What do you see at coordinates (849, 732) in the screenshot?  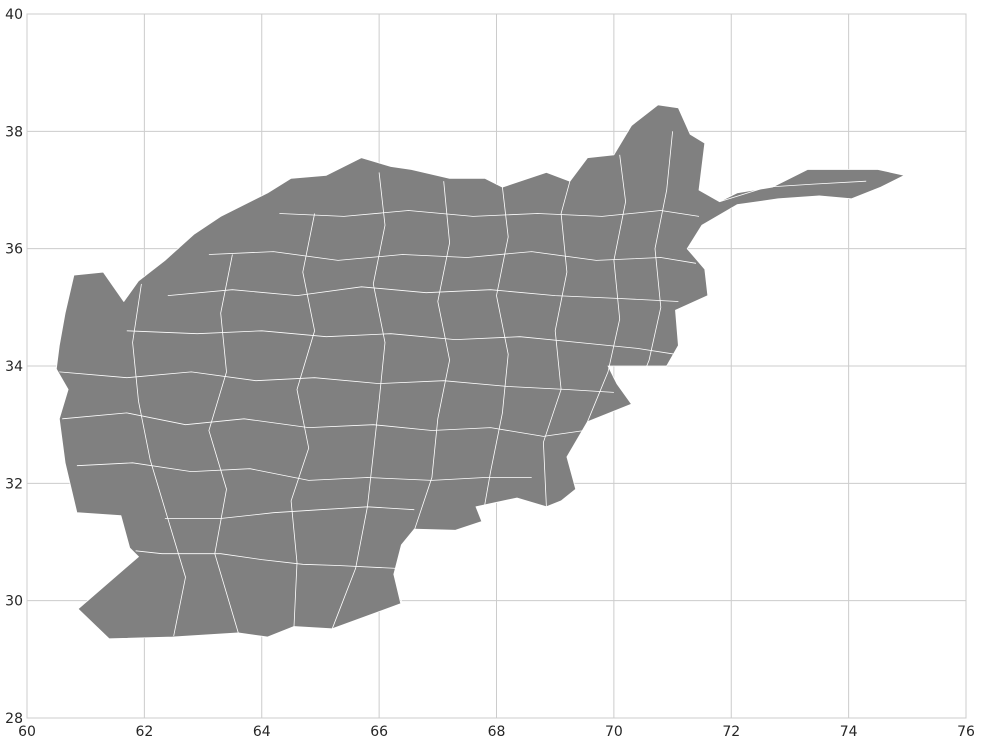 I see `x-tick-label: 74` at bounding box center [849, 732].